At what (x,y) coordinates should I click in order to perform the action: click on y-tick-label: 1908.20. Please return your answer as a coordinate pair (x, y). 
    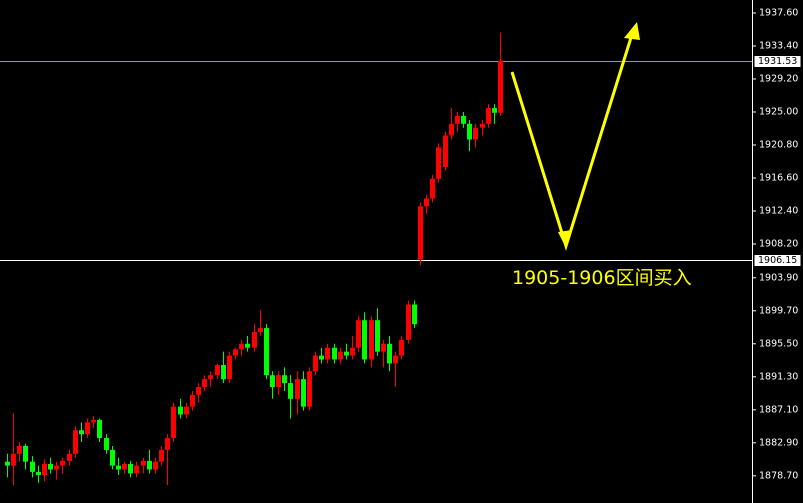
    Looking at the image, I should click on (778, 243).